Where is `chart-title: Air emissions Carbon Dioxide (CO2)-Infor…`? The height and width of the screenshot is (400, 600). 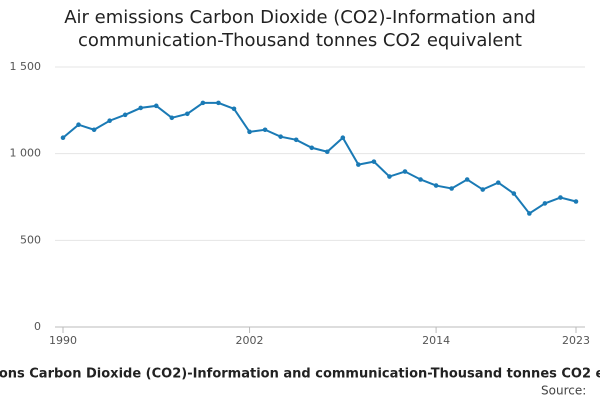 chart-title: Air emissions Carbon Dioxide (CO2)-Infor… is located at coordinates (300, 29).